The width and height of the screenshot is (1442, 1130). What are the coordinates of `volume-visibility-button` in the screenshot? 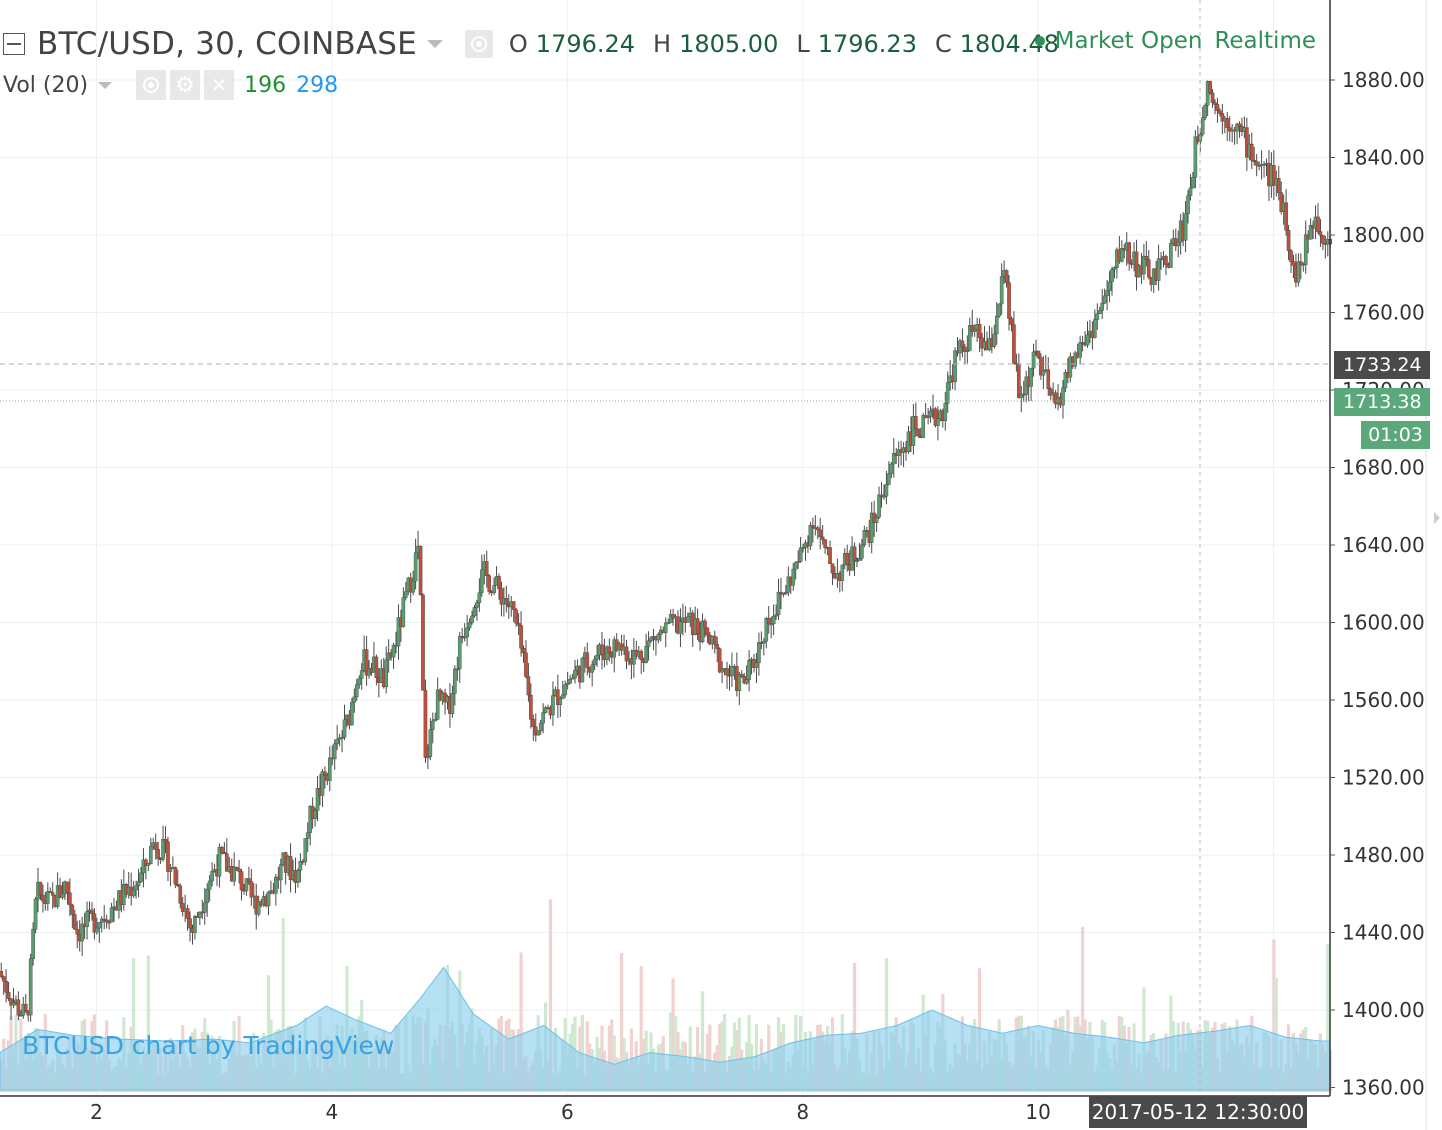 It's located at (151, 85).